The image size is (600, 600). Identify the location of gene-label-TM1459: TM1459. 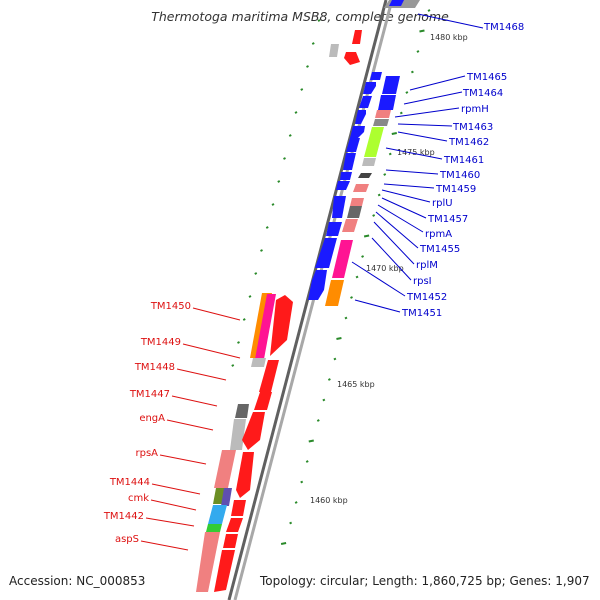
(455, 189).